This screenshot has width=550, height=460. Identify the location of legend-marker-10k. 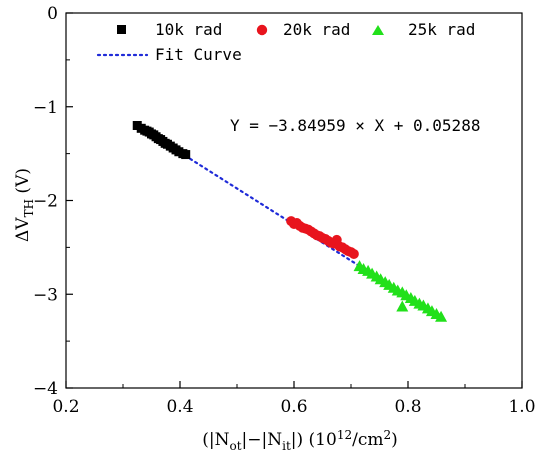
(121, 29).